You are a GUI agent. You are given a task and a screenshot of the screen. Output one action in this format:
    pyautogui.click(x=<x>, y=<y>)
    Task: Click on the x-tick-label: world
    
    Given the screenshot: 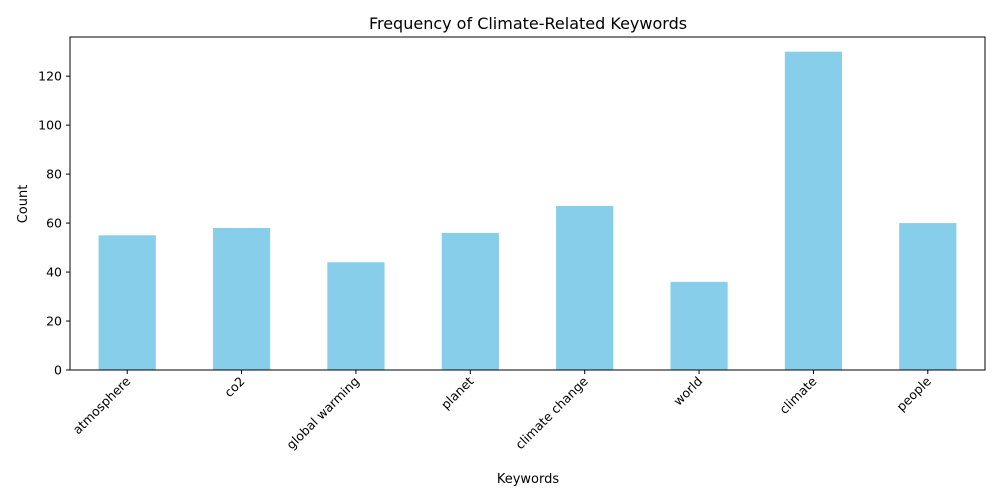 What is the action you would take?
    pyautogui.click(x=687, y=391)
    